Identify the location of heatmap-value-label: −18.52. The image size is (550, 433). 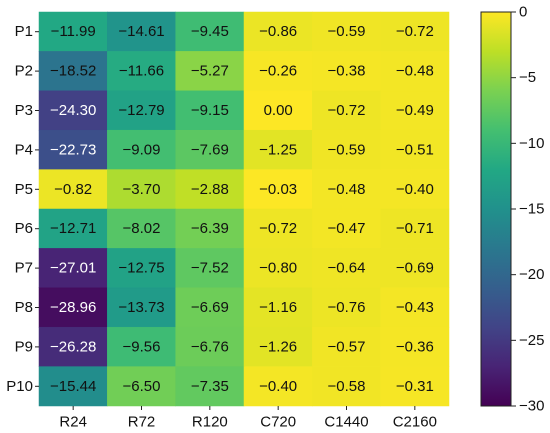
(73, 71).